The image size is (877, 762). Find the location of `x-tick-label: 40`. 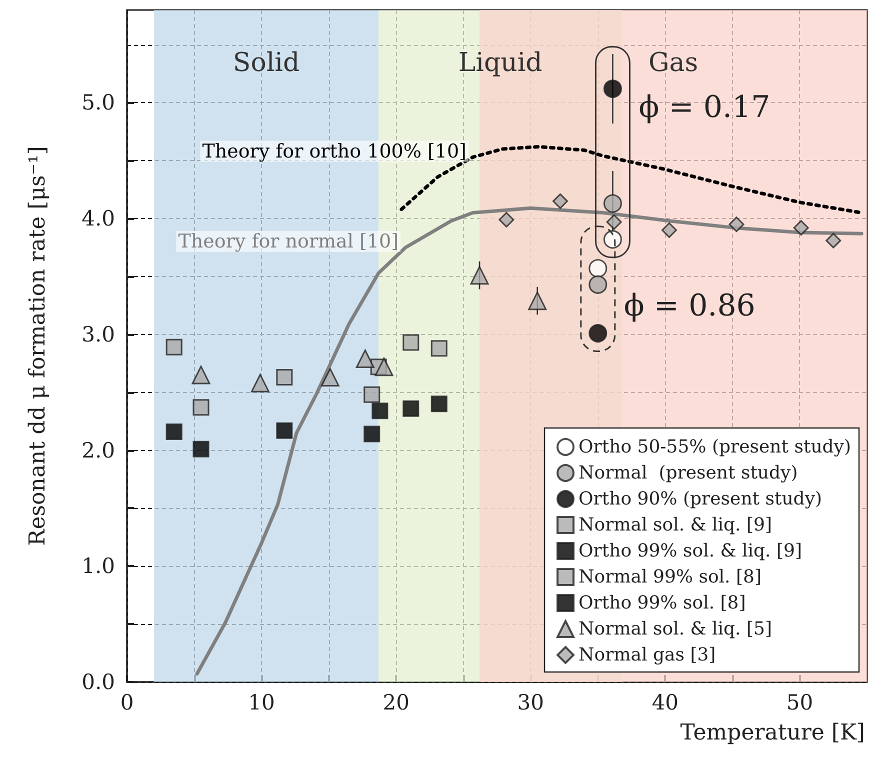

x-tick-label: 40 is located at coordinates (665, 702).